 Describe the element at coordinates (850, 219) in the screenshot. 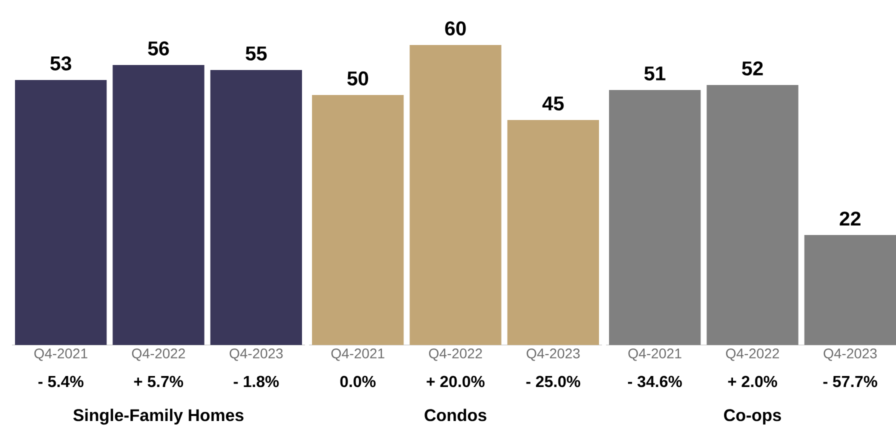

I see `data-label: 22` at that location.